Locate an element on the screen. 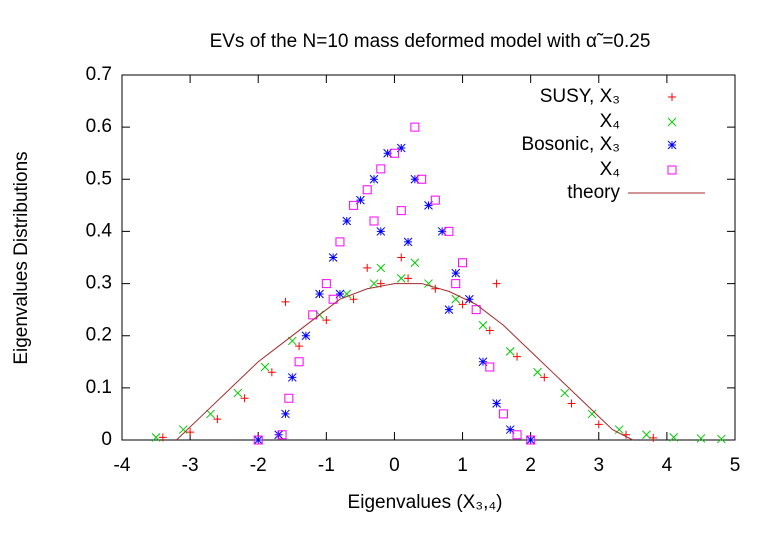 This screenshot has width=778, height=545. x-tick-label: 5 is located at coordinates (735, 465).